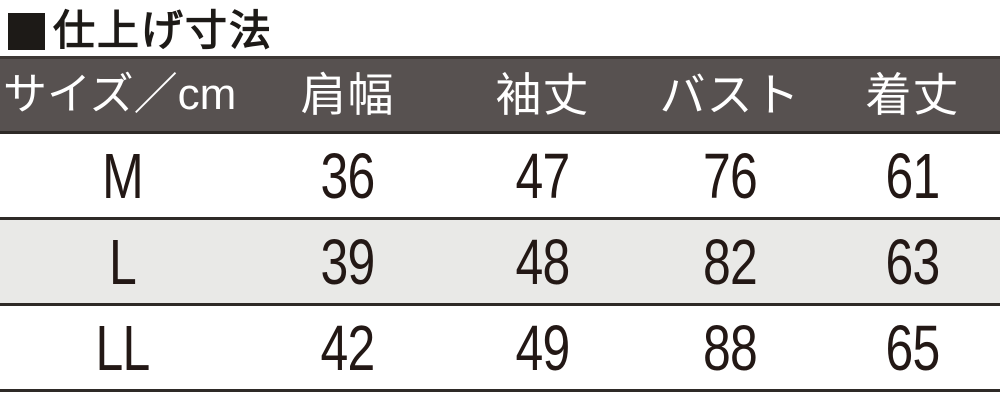 The height and width of the screenshot is (401, 1000). Describe the element at coordinates (730, 347) in the screenshot. I see `value-bust: 88` at that location.